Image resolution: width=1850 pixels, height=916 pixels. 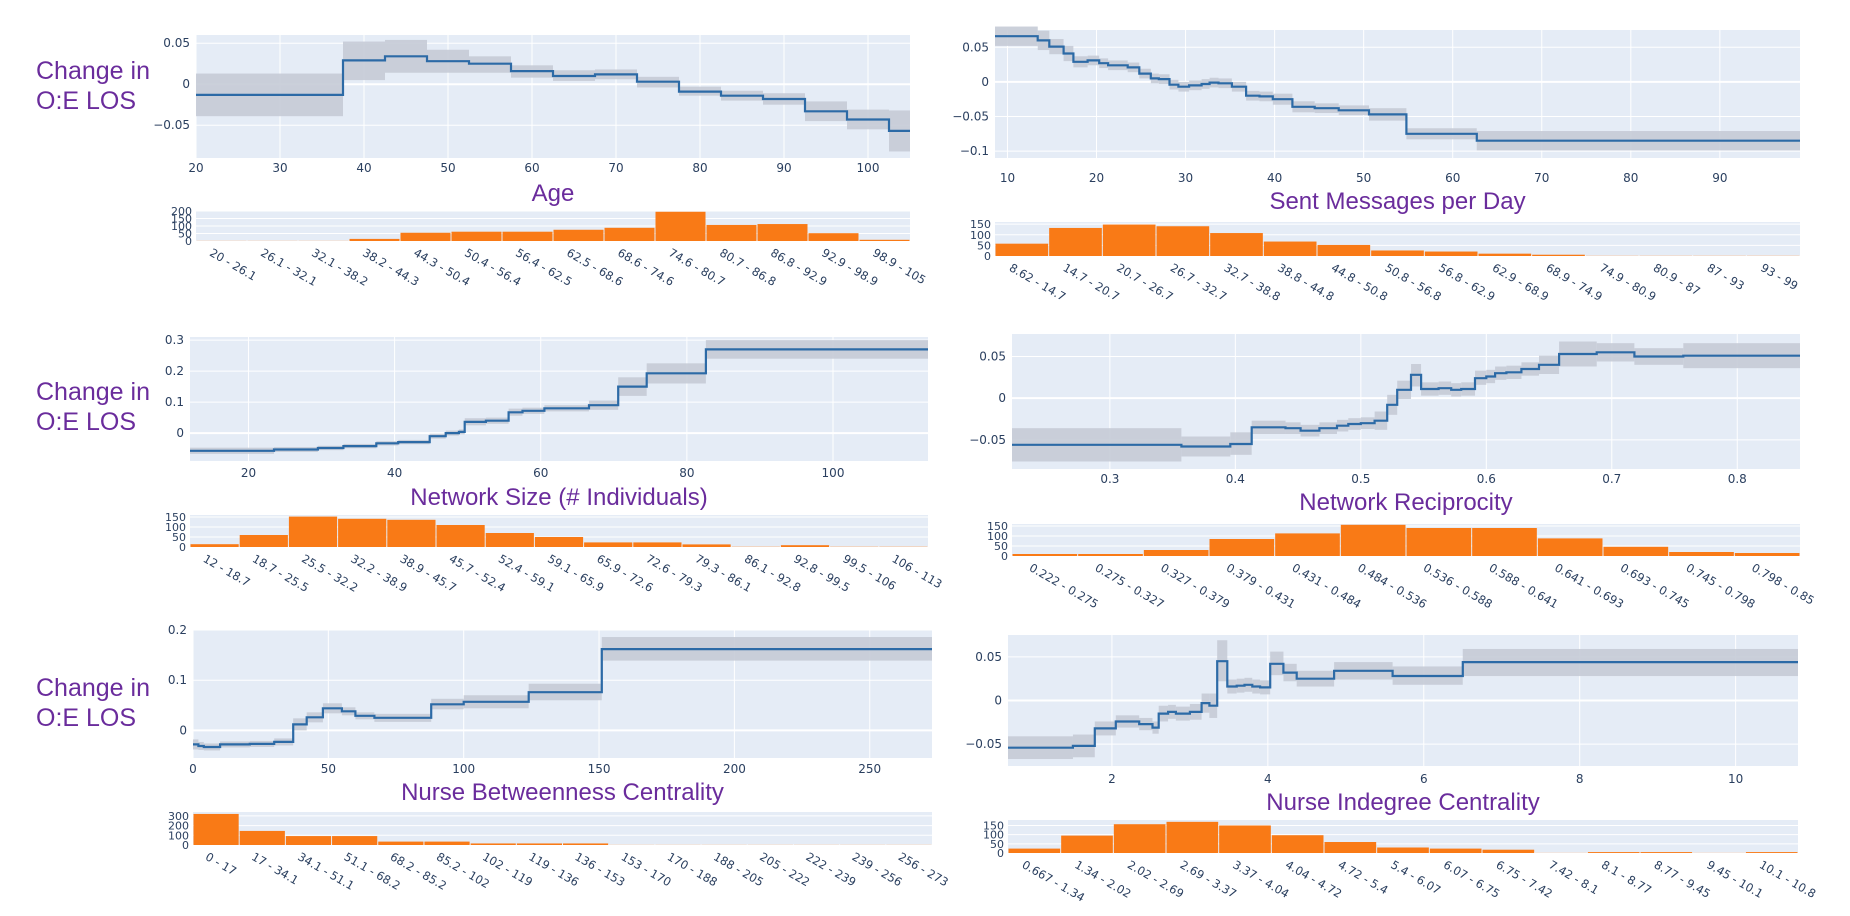 What do you see at coordinates (441, 266) in the screenshot?
I see `histogram-bin-label: 44.3 - 50.4` at bounding box center [441, 266].